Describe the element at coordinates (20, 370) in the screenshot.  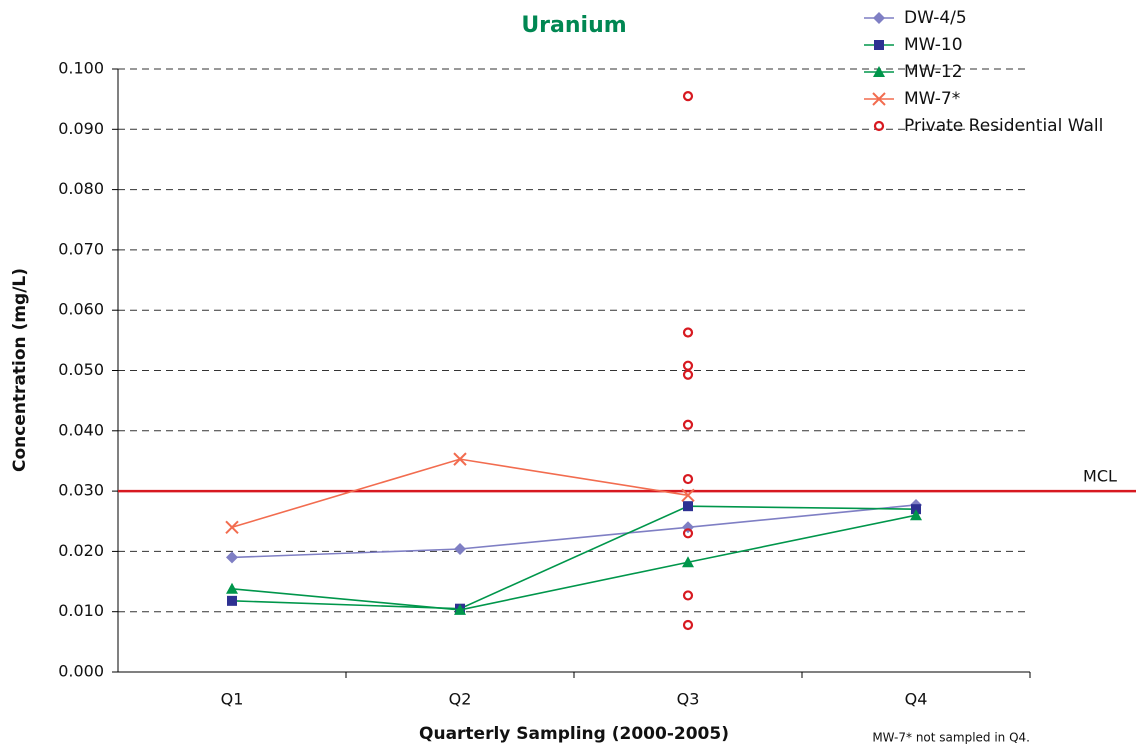
I see `y-axis-label: Concentration (mg/L)` at that location.